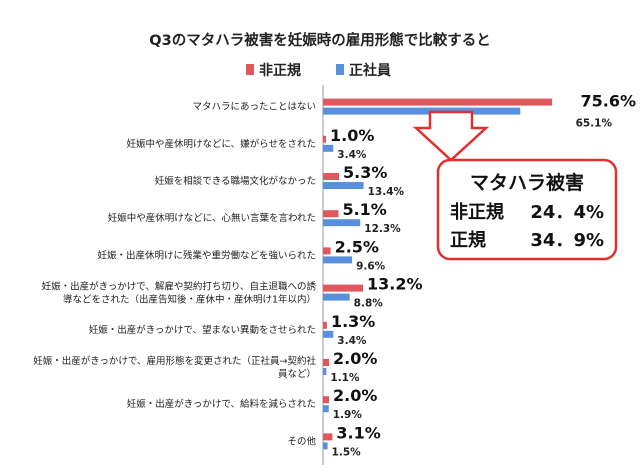 This screenshot has height=475, width=640. I want to click on callout-row-irregular-label: 非正規, so click(477, 212).